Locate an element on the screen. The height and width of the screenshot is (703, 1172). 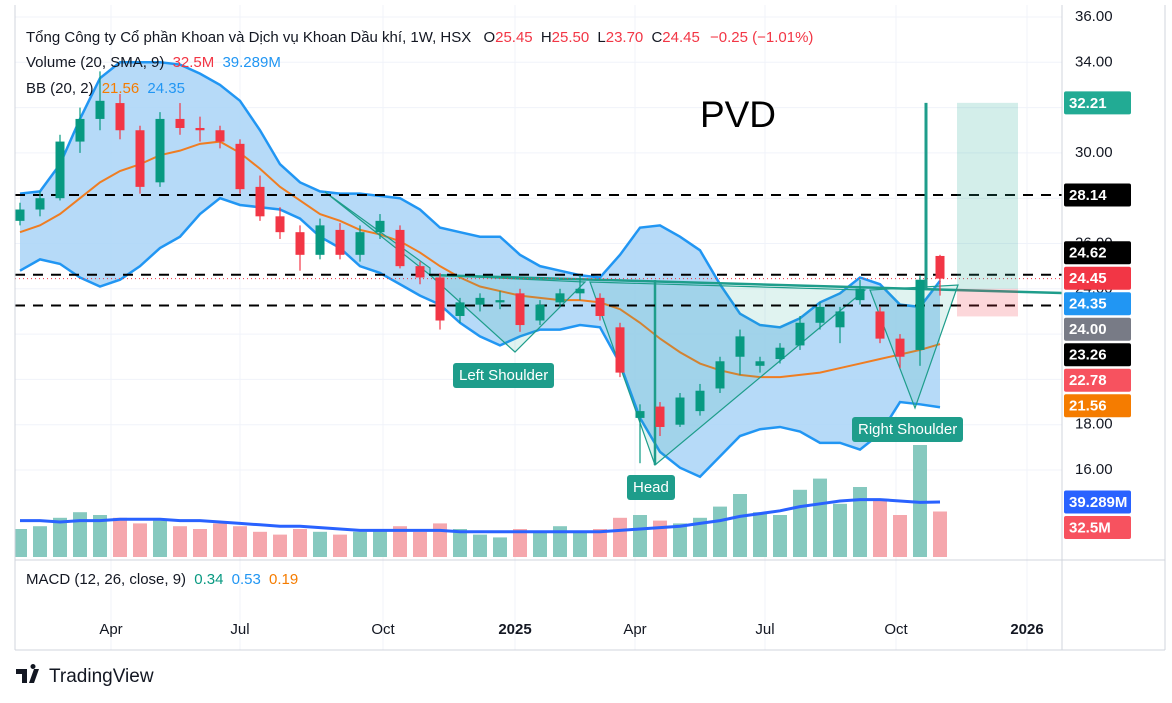
x-tick-label: Apr is located at coordinates (634, 629).